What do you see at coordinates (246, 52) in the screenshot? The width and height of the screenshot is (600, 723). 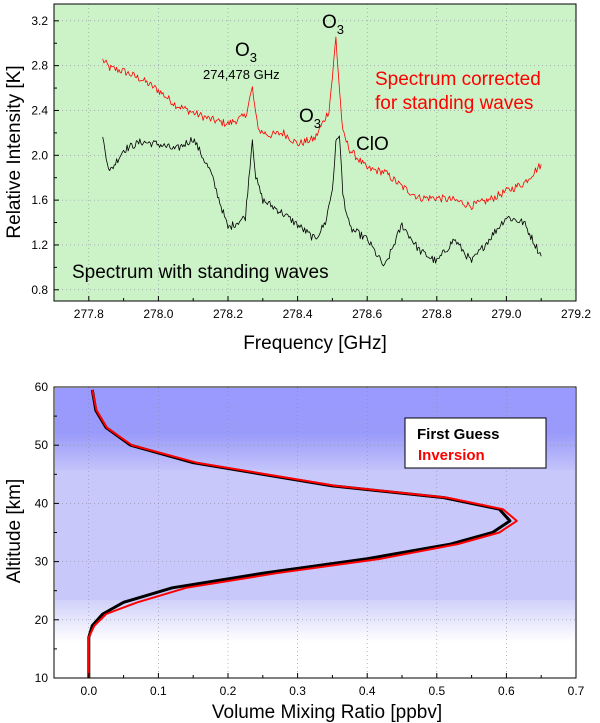 I see `annotation-o3-left: O3` at bounding box center [246, 52].